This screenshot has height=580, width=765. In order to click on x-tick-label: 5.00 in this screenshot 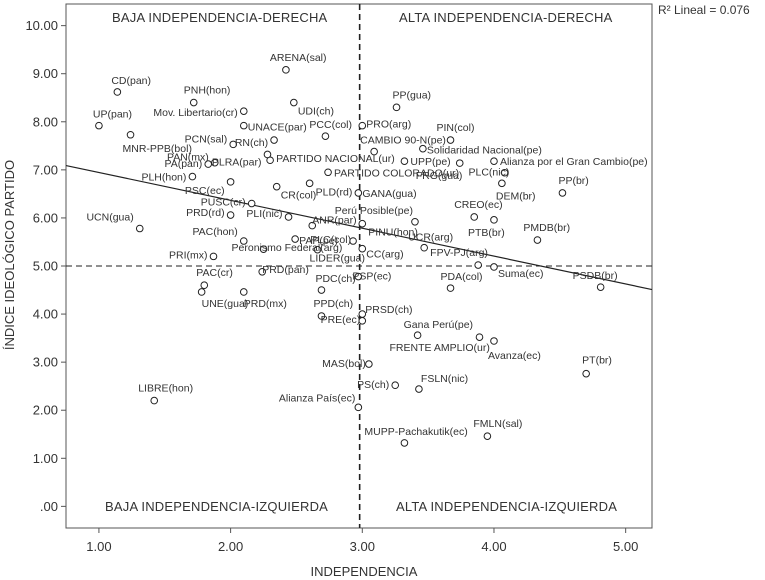, I will do `click(625, 546)`.